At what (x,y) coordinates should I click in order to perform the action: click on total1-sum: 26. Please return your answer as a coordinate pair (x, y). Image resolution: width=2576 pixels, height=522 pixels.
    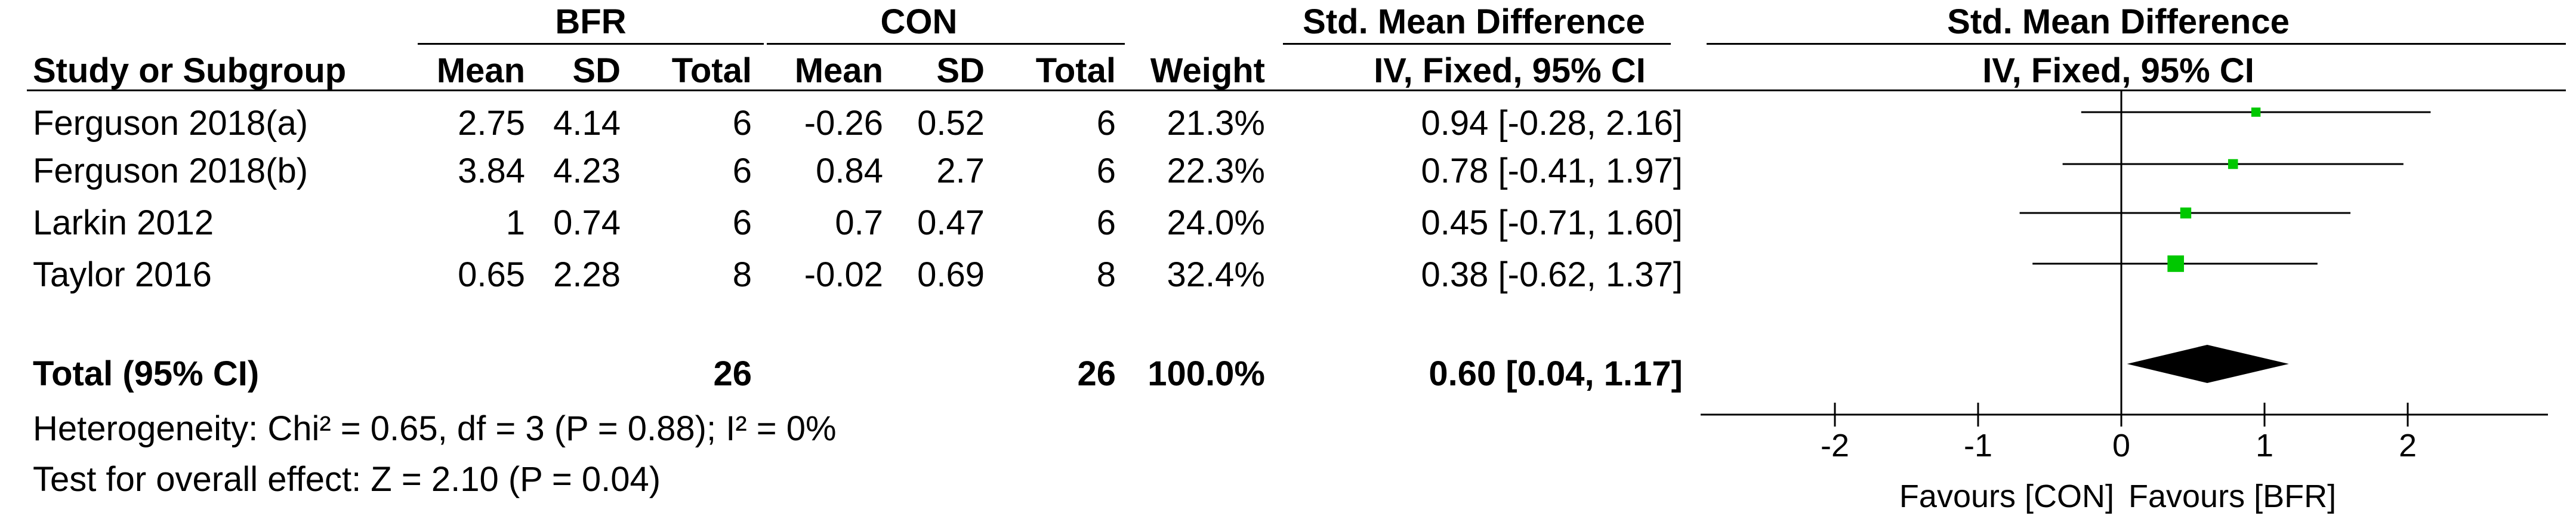
    Looking at the image, I should click on (732, 373).